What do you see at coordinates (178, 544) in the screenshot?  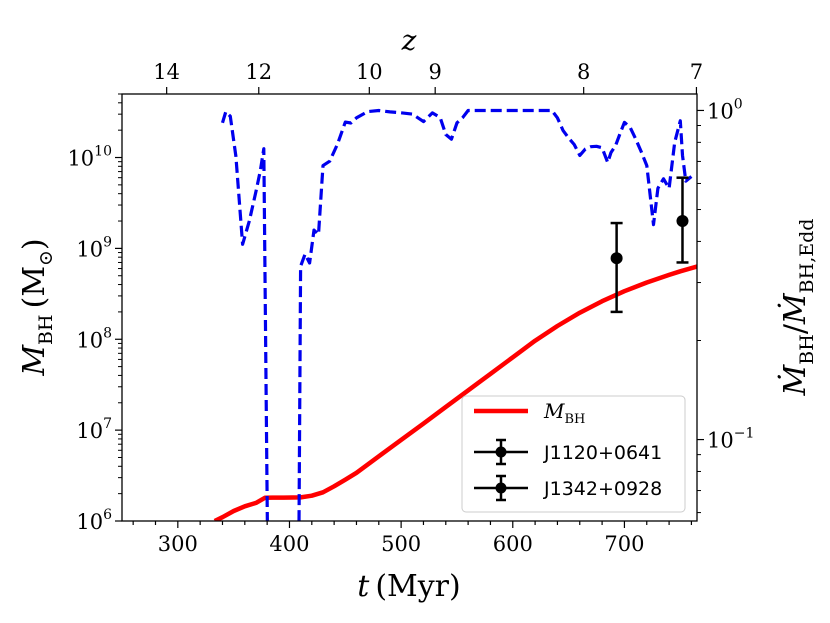 I see `x-tick-label: 300` at bounding box center [178, 544].